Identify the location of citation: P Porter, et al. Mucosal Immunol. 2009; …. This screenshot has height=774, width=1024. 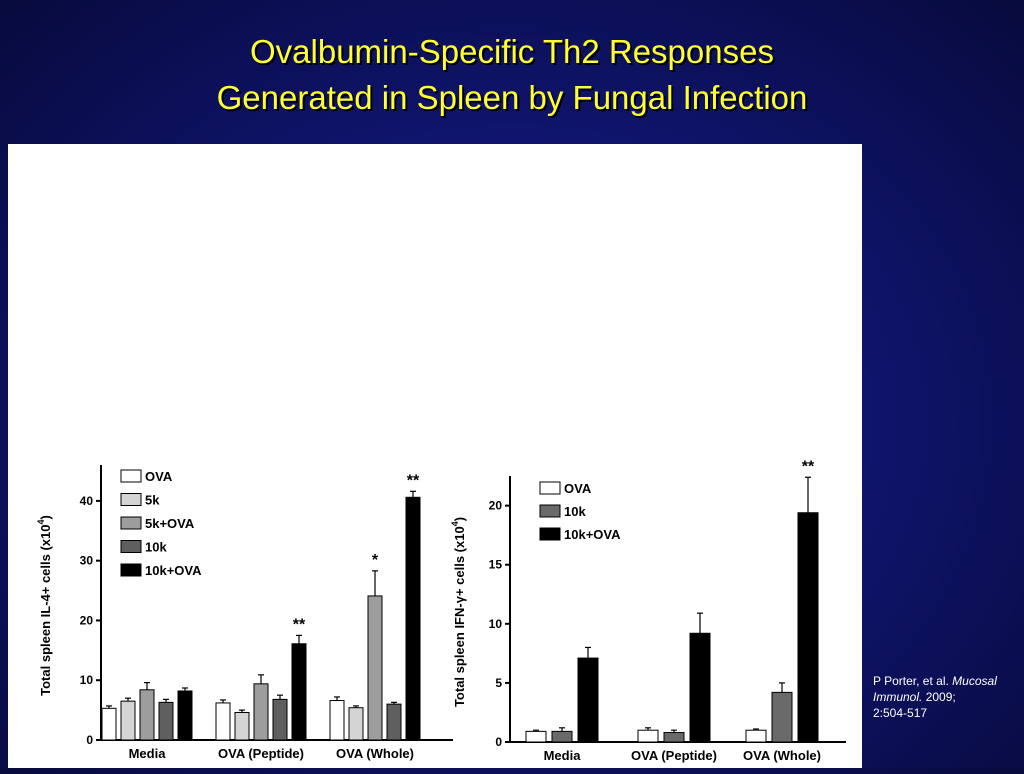
(948, 697).